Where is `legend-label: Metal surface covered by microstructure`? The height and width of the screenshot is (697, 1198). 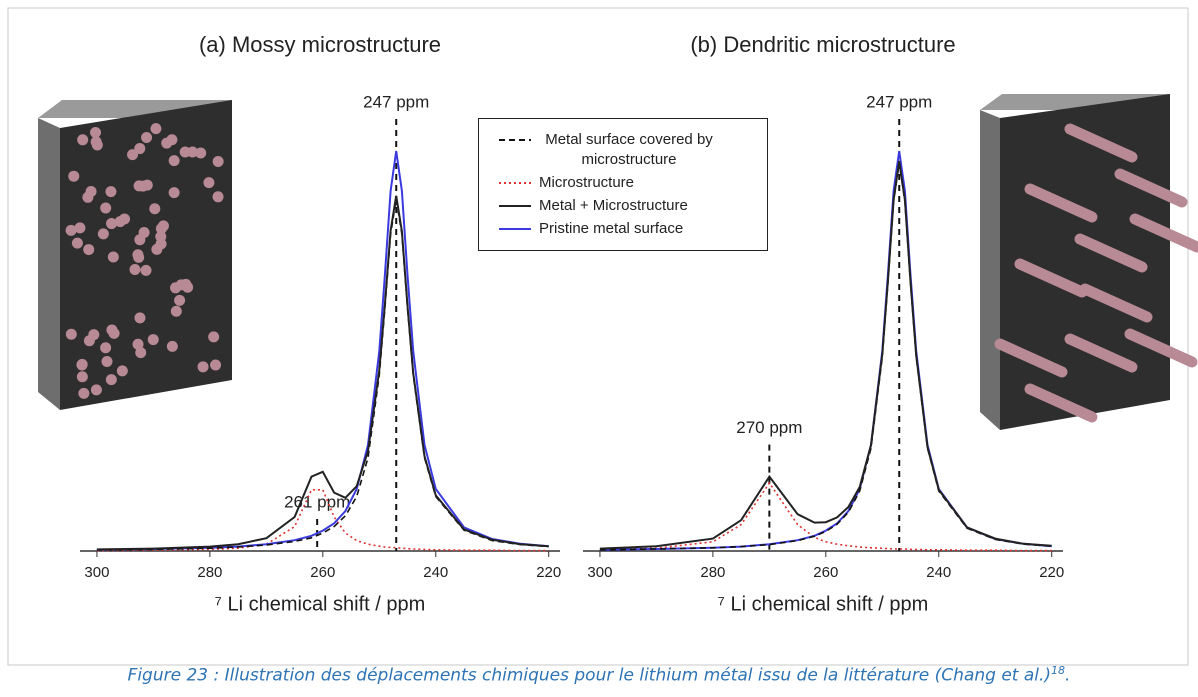 legend-label: Metal surface covered by microstructure is located at coordinates (629, 149).